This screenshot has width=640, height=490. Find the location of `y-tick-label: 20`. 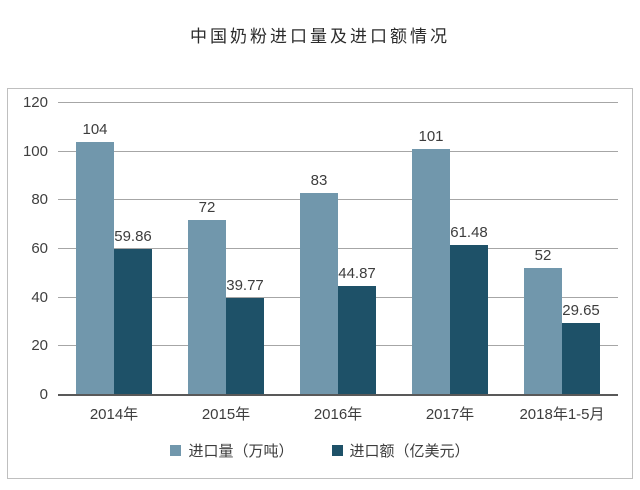

y-tick-label: 20 is located at coordinates (39, 346).